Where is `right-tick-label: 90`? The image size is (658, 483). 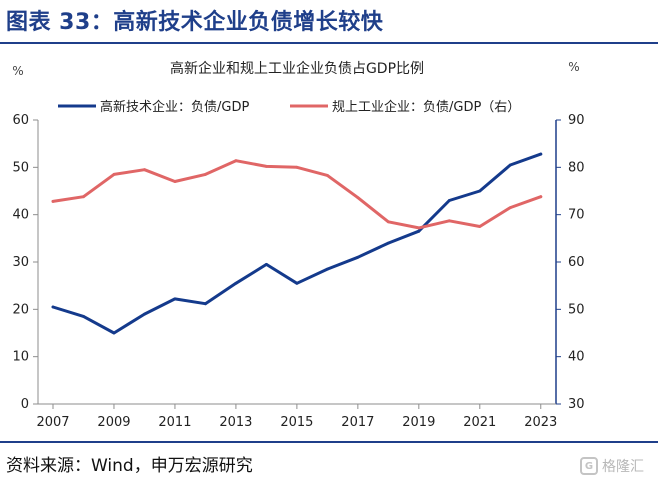
right-tick-label: 90 is located at coordinates (576, 120).